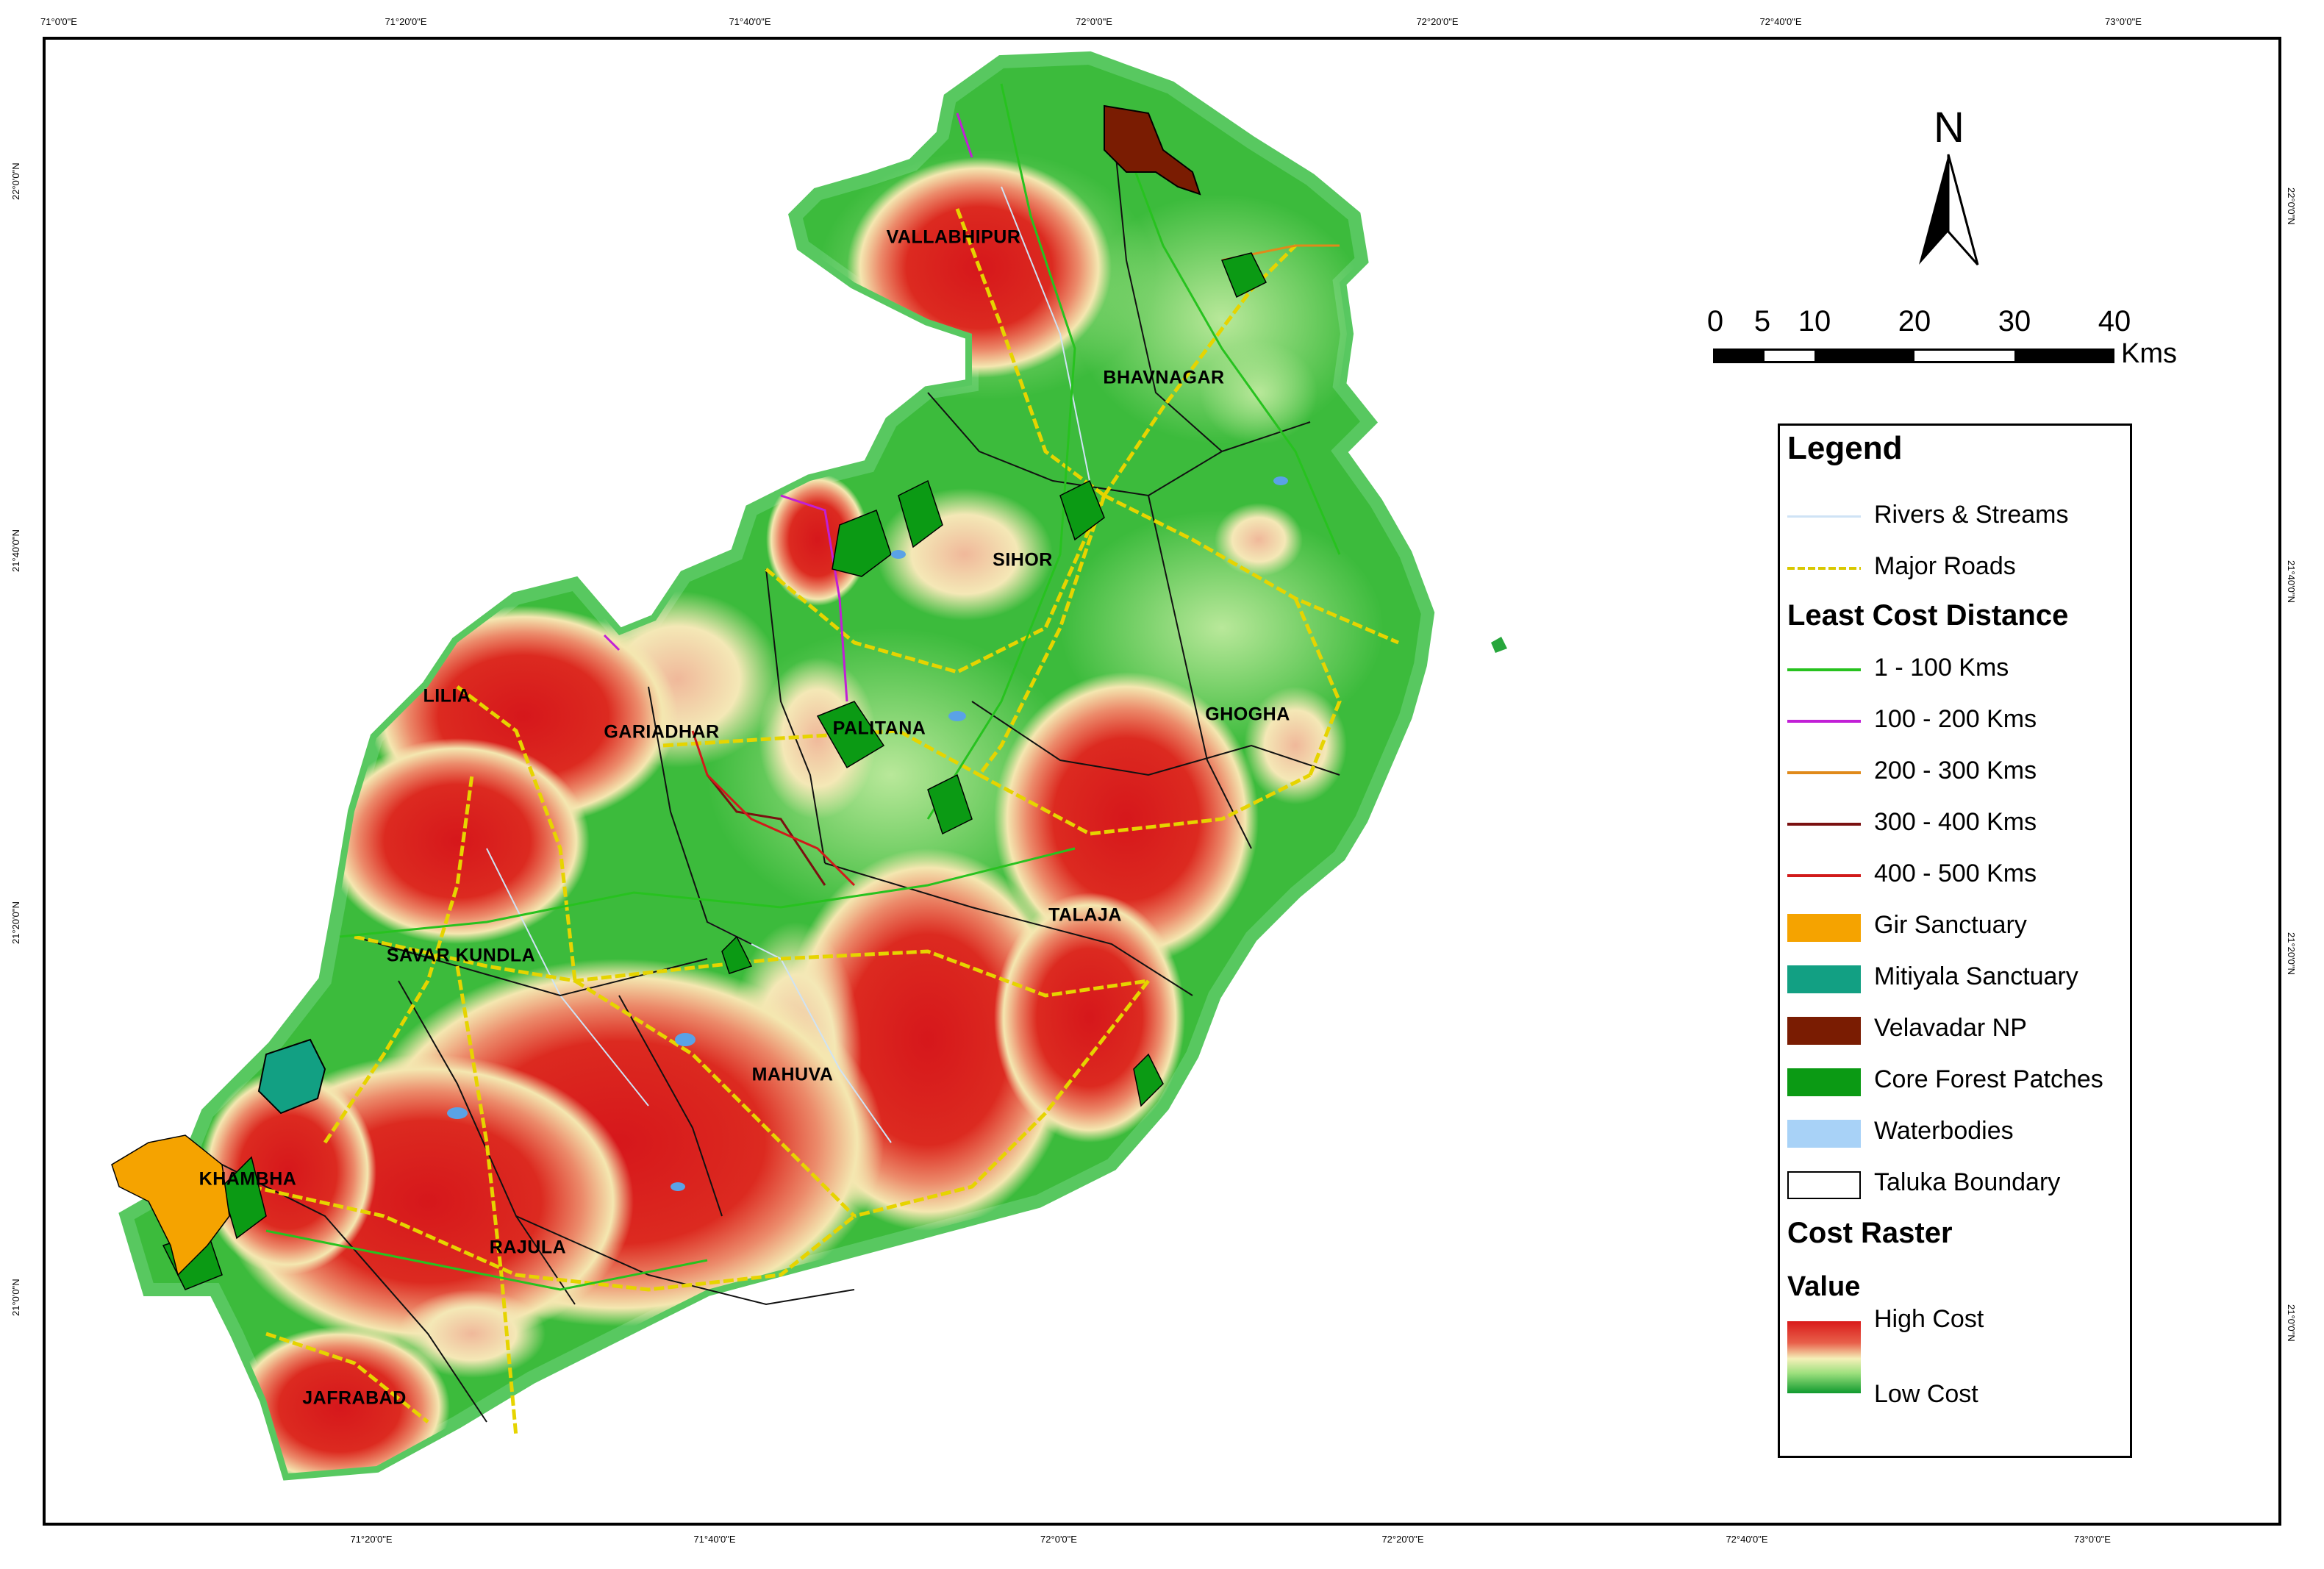 The image size is (2324, 1569). Describe the element at coordinates (1945, 566) in the screenshot. I see `legend-label: Major Roads` at that location.